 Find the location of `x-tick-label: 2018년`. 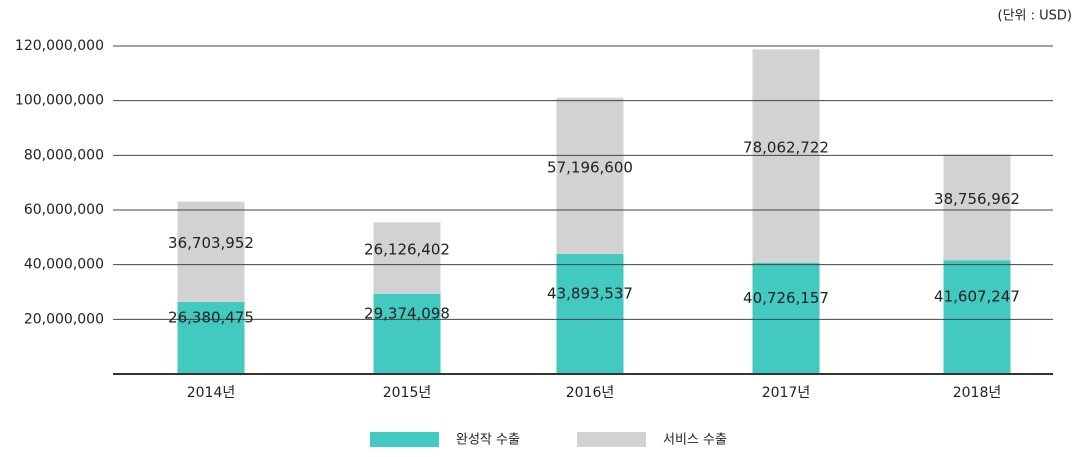

x-tick-label: 2018년 is located at coordinates (977, 393).